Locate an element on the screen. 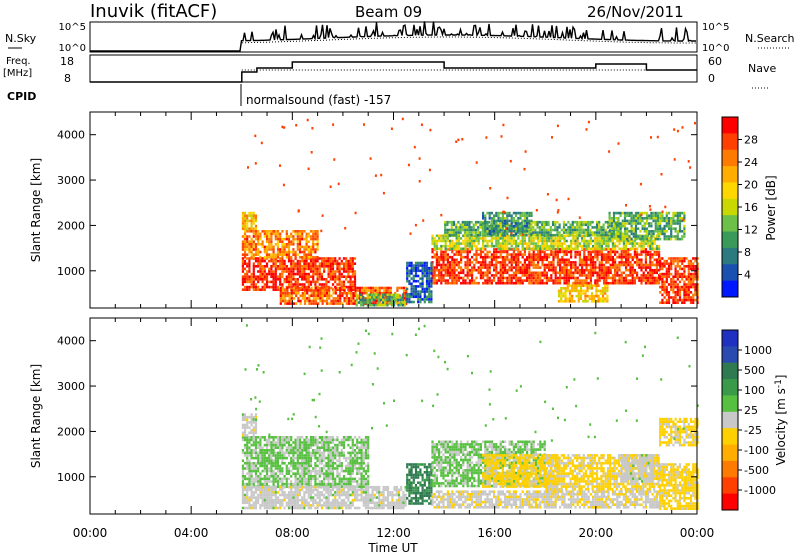  power-ylabel: Slant Range [km] is located at coordinates (36, 210).